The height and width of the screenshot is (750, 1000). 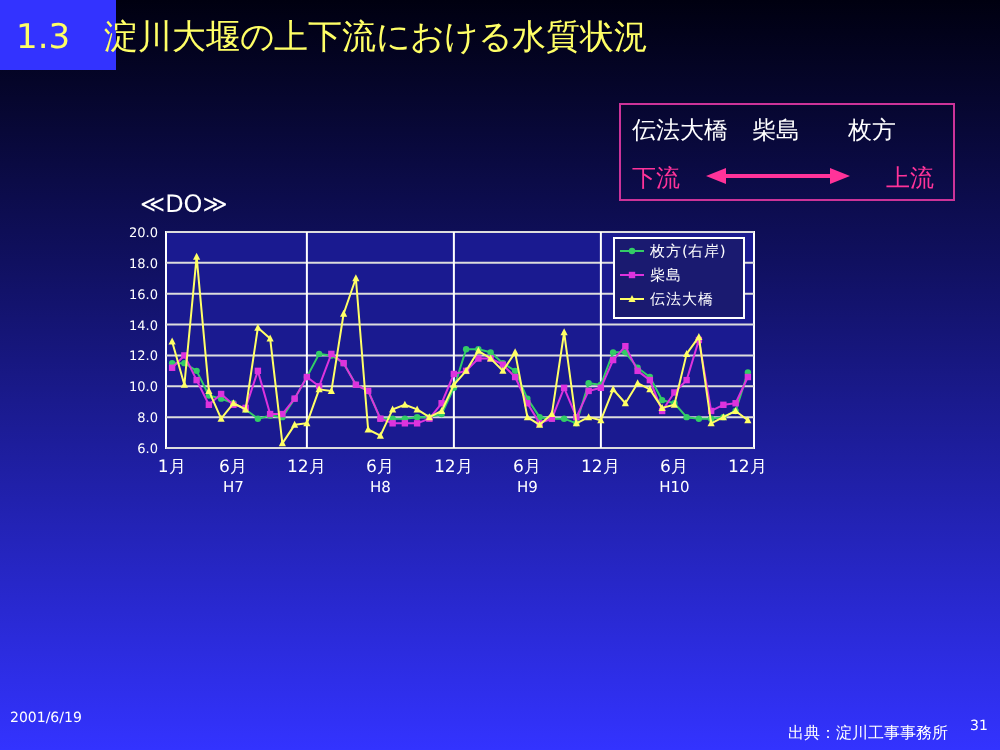 I want to click on text: 伝法大橋 柴島 枚方, so click(x=764, y=130).